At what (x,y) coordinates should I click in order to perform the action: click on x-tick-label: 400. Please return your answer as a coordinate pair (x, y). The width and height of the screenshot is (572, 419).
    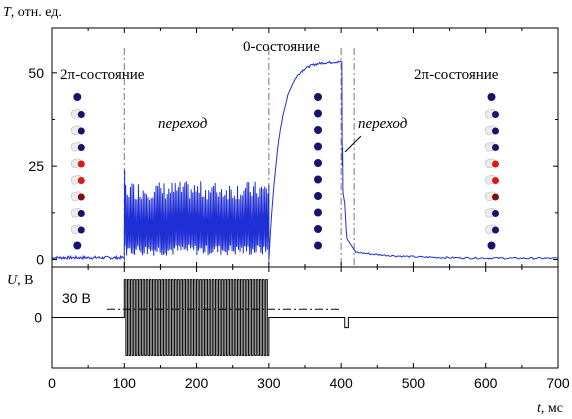
    Looking at the image, I should click on (341, 383).